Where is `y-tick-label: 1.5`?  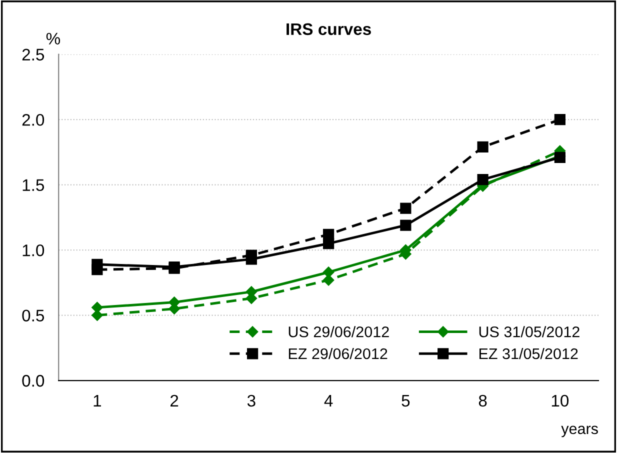 y-tick-label: 1.5 is located at coordinates (33, 185).